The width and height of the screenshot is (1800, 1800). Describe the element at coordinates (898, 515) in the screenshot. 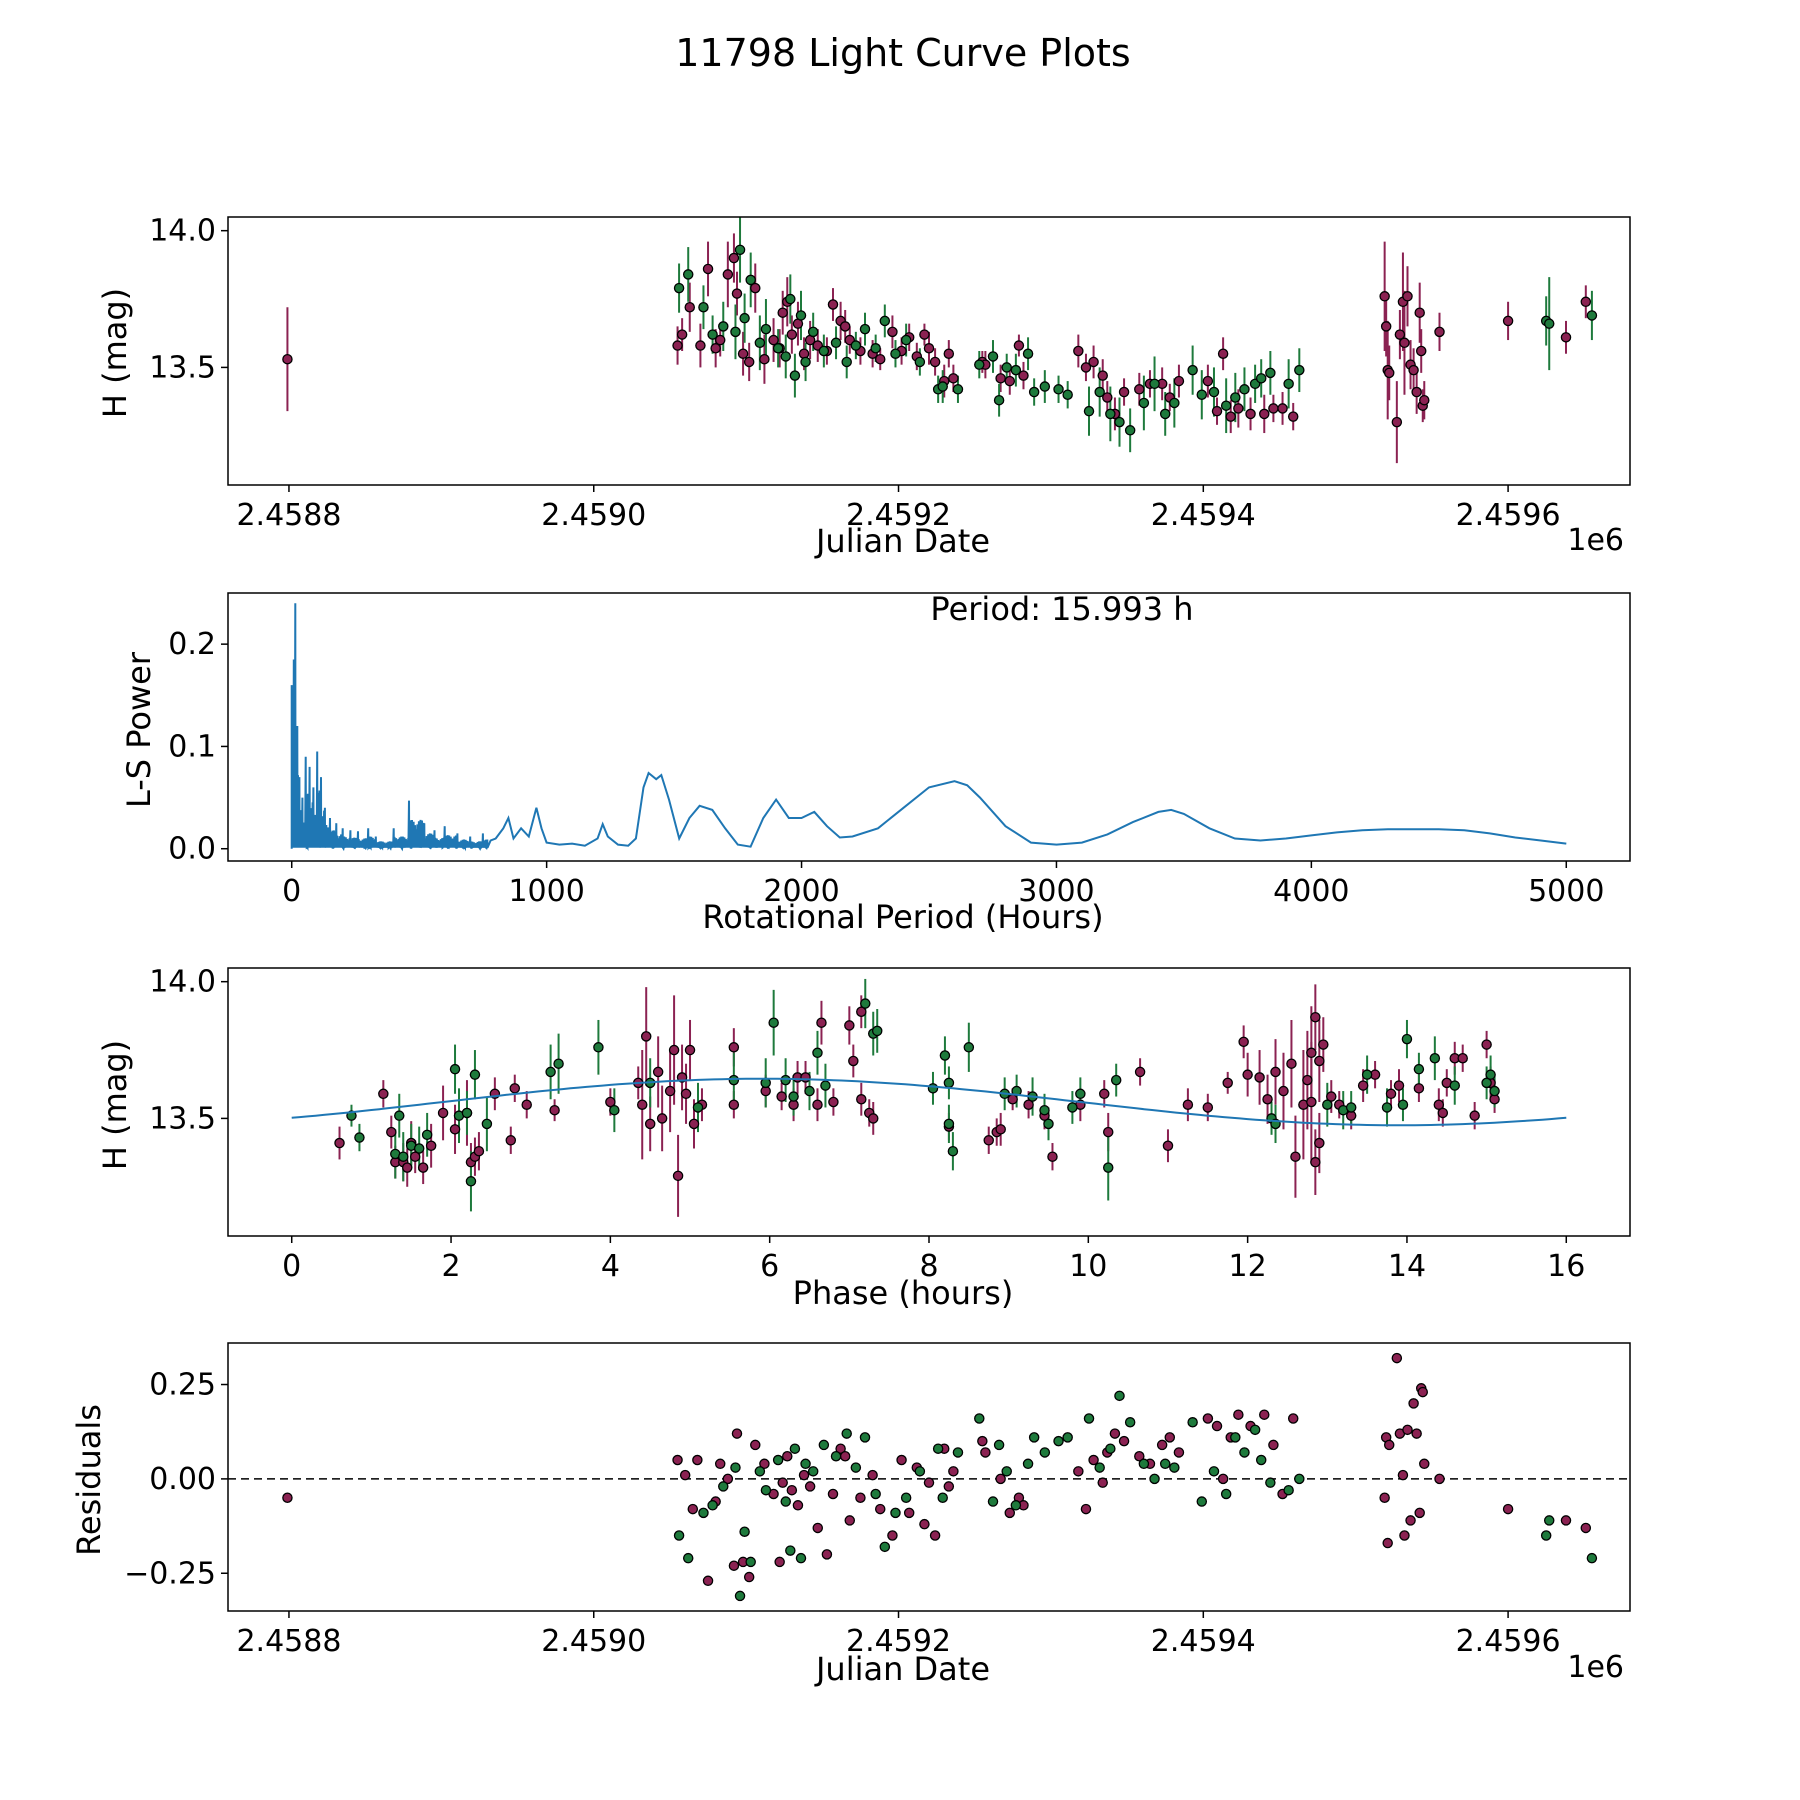

I see `lightcurve-xtick-label: 2.4592` at that location.